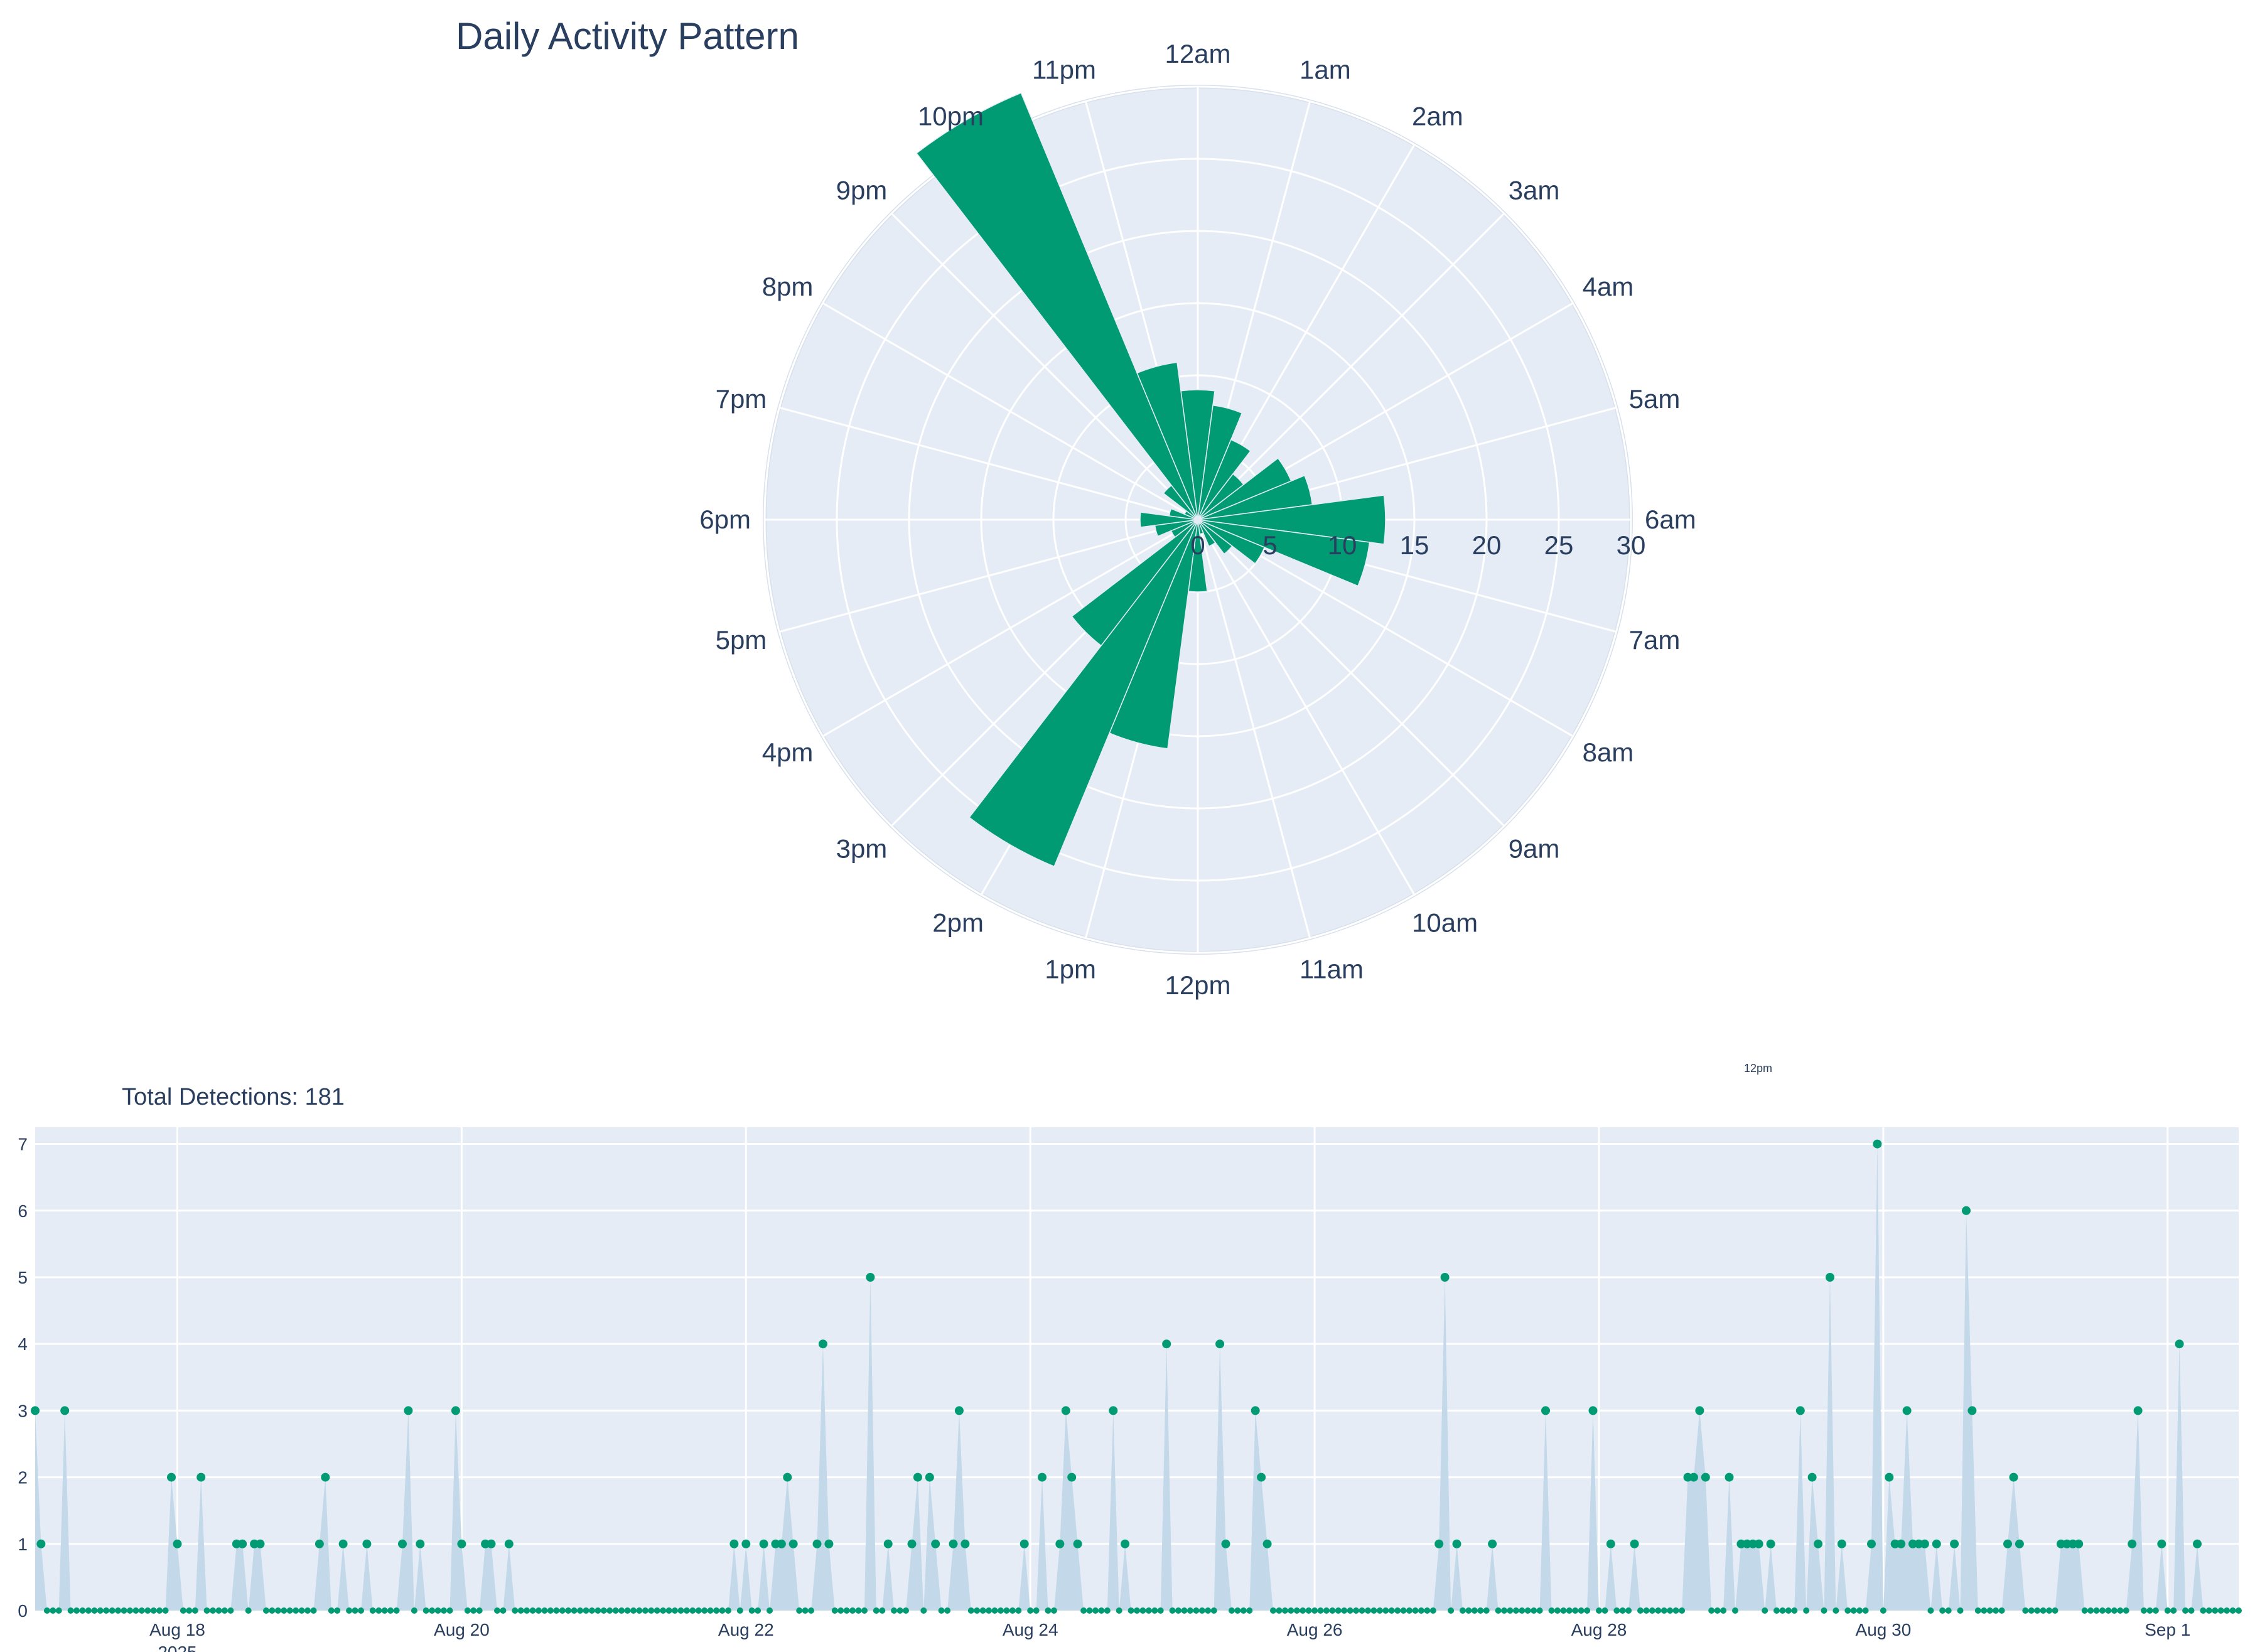 The width and height of the screenshot is (2255, 1652). I want to click on polar-hour-label-12pm: 12pm, so click(1197, 985).